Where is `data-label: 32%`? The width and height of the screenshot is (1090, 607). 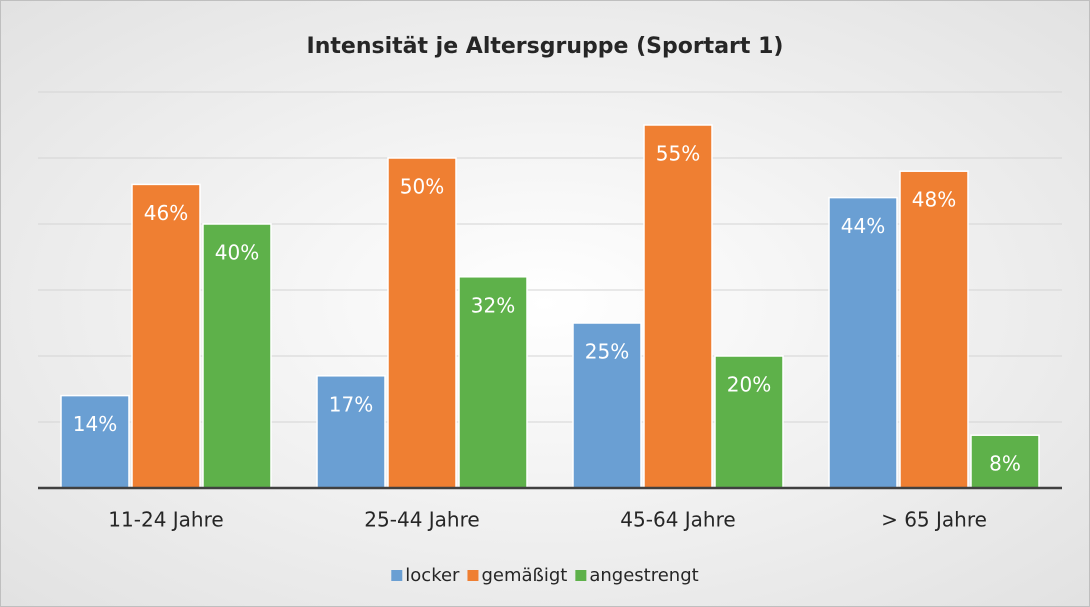
data-label: 32% is located at coordinates (493, 305).